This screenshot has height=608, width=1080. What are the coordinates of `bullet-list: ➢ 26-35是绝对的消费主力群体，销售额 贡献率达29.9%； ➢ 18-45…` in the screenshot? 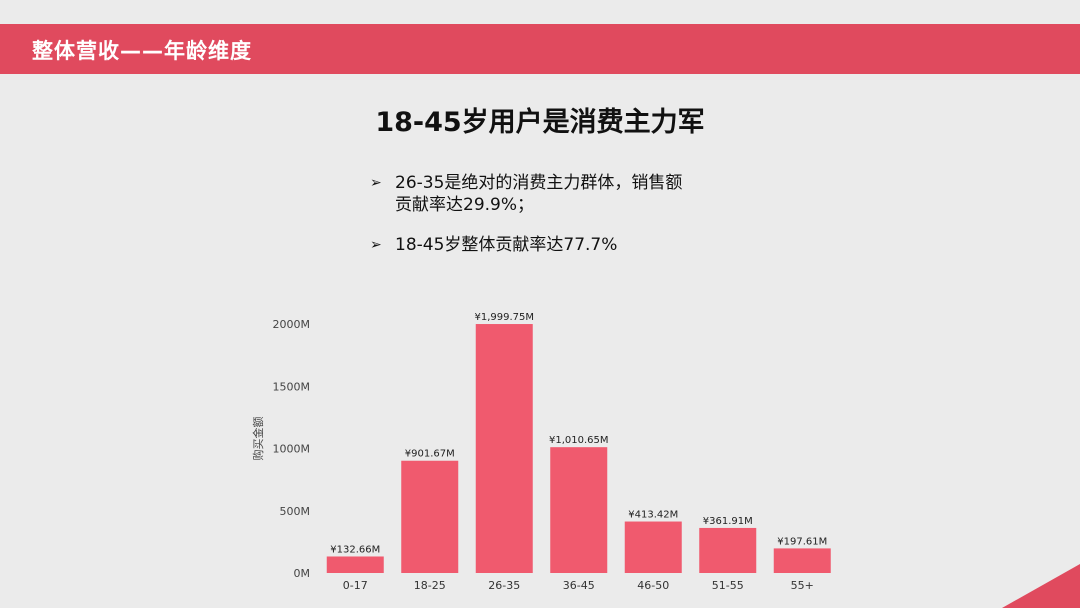 It's located at (550, 223).